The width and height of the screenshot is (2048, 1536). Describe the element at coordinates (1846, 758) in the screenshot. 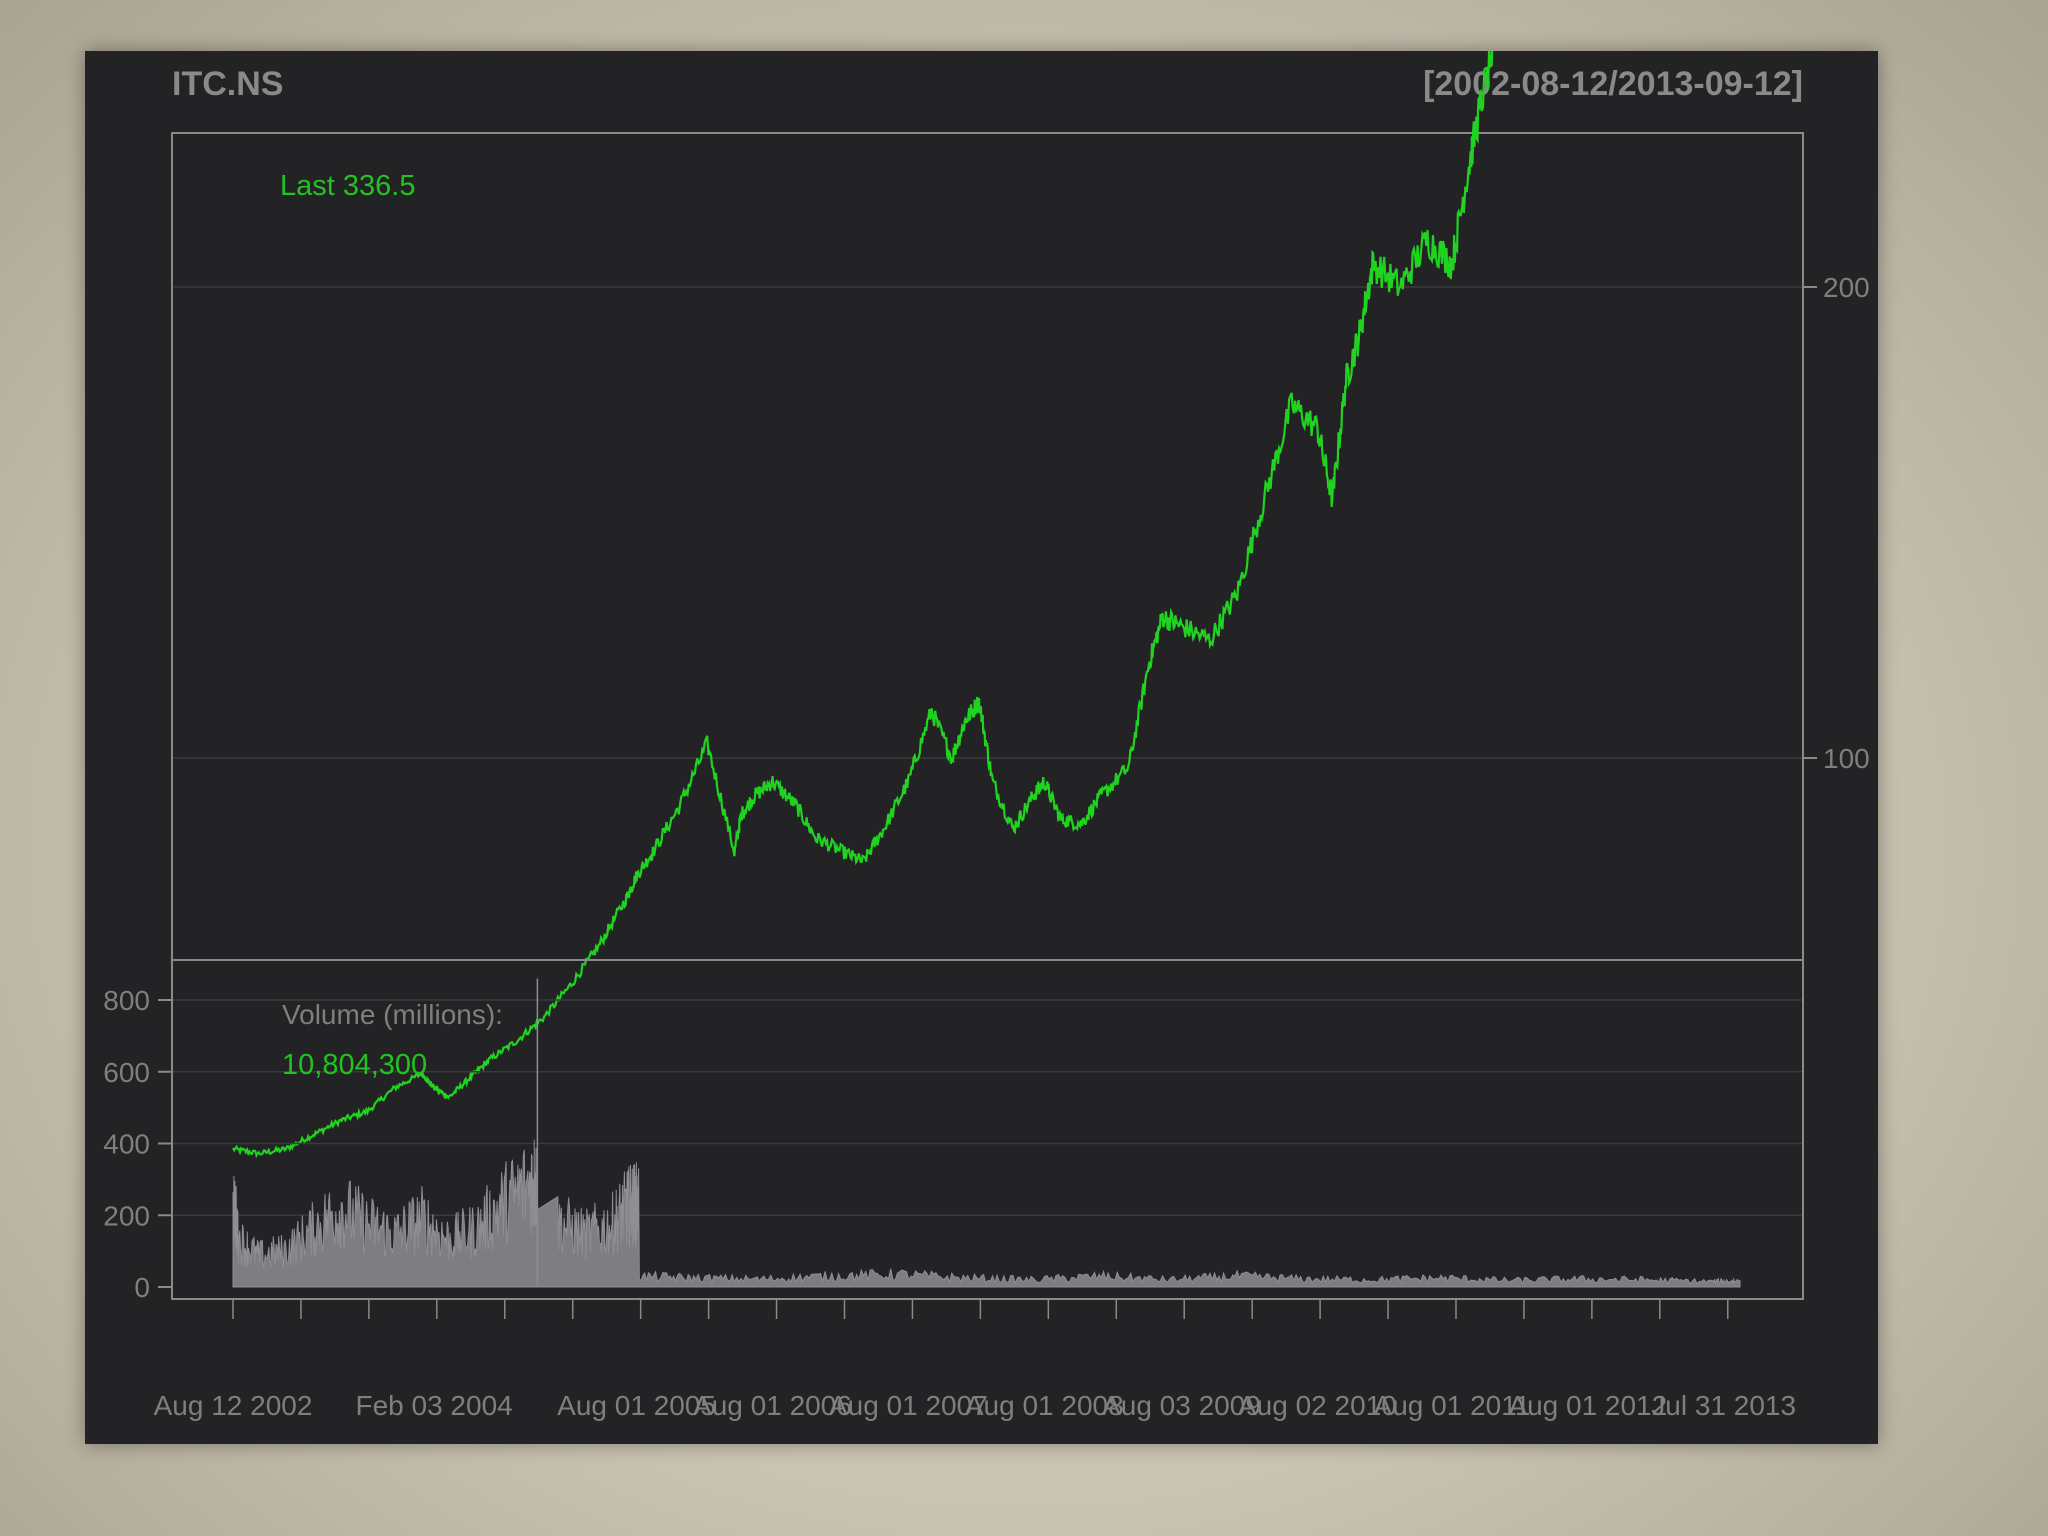

I see `price-tick-label-100: 100` at that location.